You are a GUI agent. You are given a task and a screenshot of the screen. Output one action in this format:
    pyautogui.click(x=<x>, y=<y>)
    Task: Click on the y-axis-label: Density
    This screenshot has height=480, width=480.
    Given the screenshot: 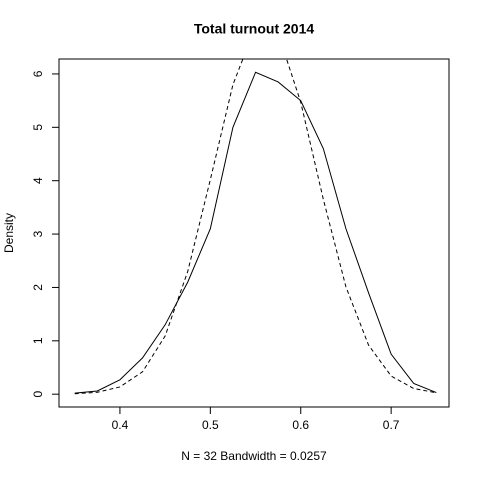 What is the action you would take?
    pyautogui.click(x=9, y=233)
    